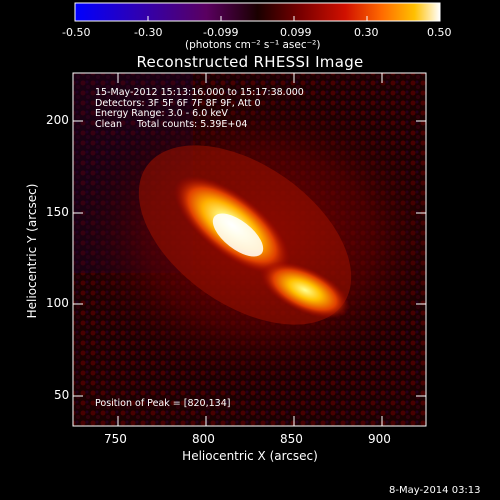 The image size is (500, 500). What do you see at coordinates (32, 251) in the screenshot?
I see `y-axis-title: Heliocentric Y (arcsec)` at bounding box center [32, 251].